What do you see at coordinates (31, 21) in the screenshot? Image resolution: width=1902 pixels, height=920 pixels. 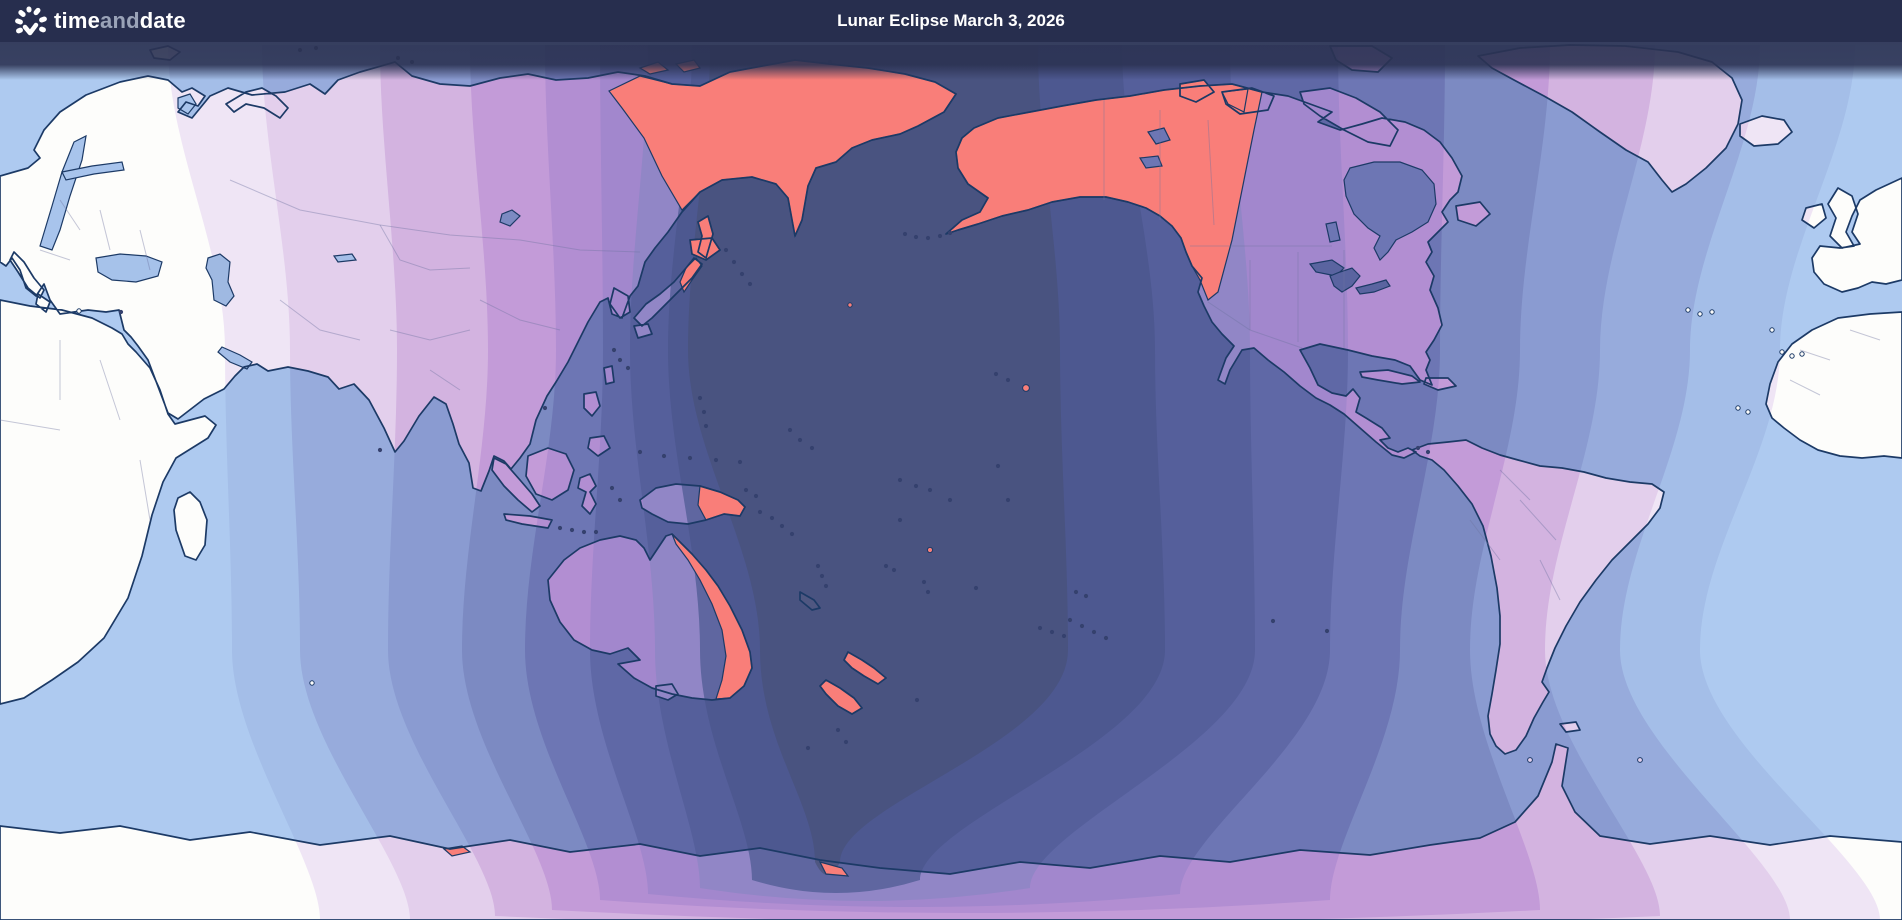 I see `sunburst-icon` at bounding box center [31, 21].